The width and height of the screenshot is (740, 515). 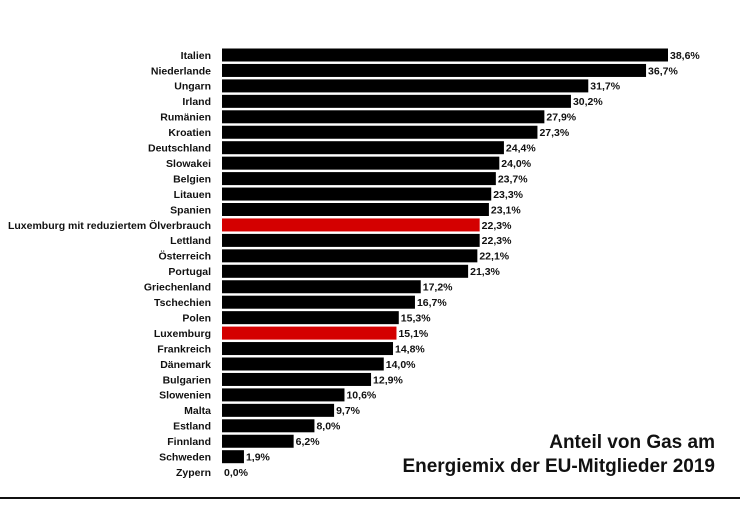 What do you see at coordinates (485, 272) in the screenshot?
I see `value-label-14: 21,3%` at bounding box center [485, 272].